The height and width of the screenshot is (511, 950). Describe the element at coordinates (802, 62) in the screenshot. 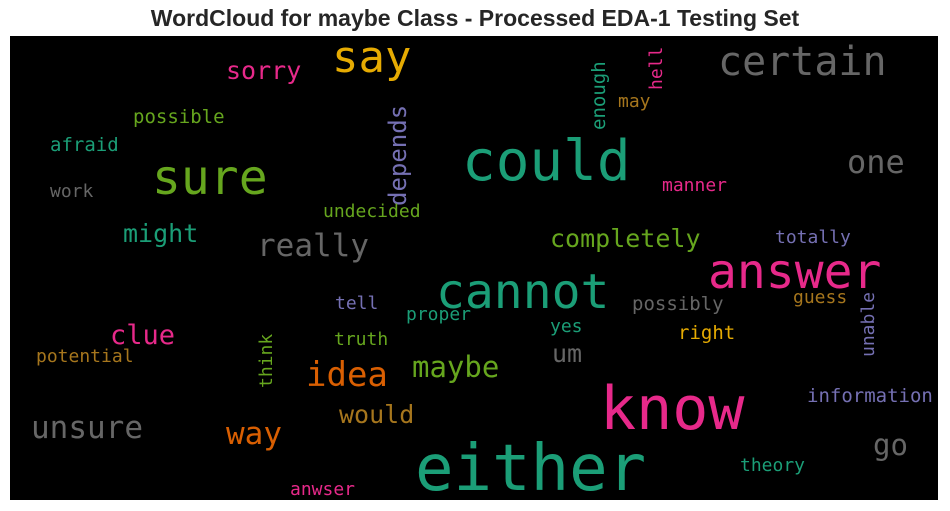

I see `word-certain: certain` at that location.